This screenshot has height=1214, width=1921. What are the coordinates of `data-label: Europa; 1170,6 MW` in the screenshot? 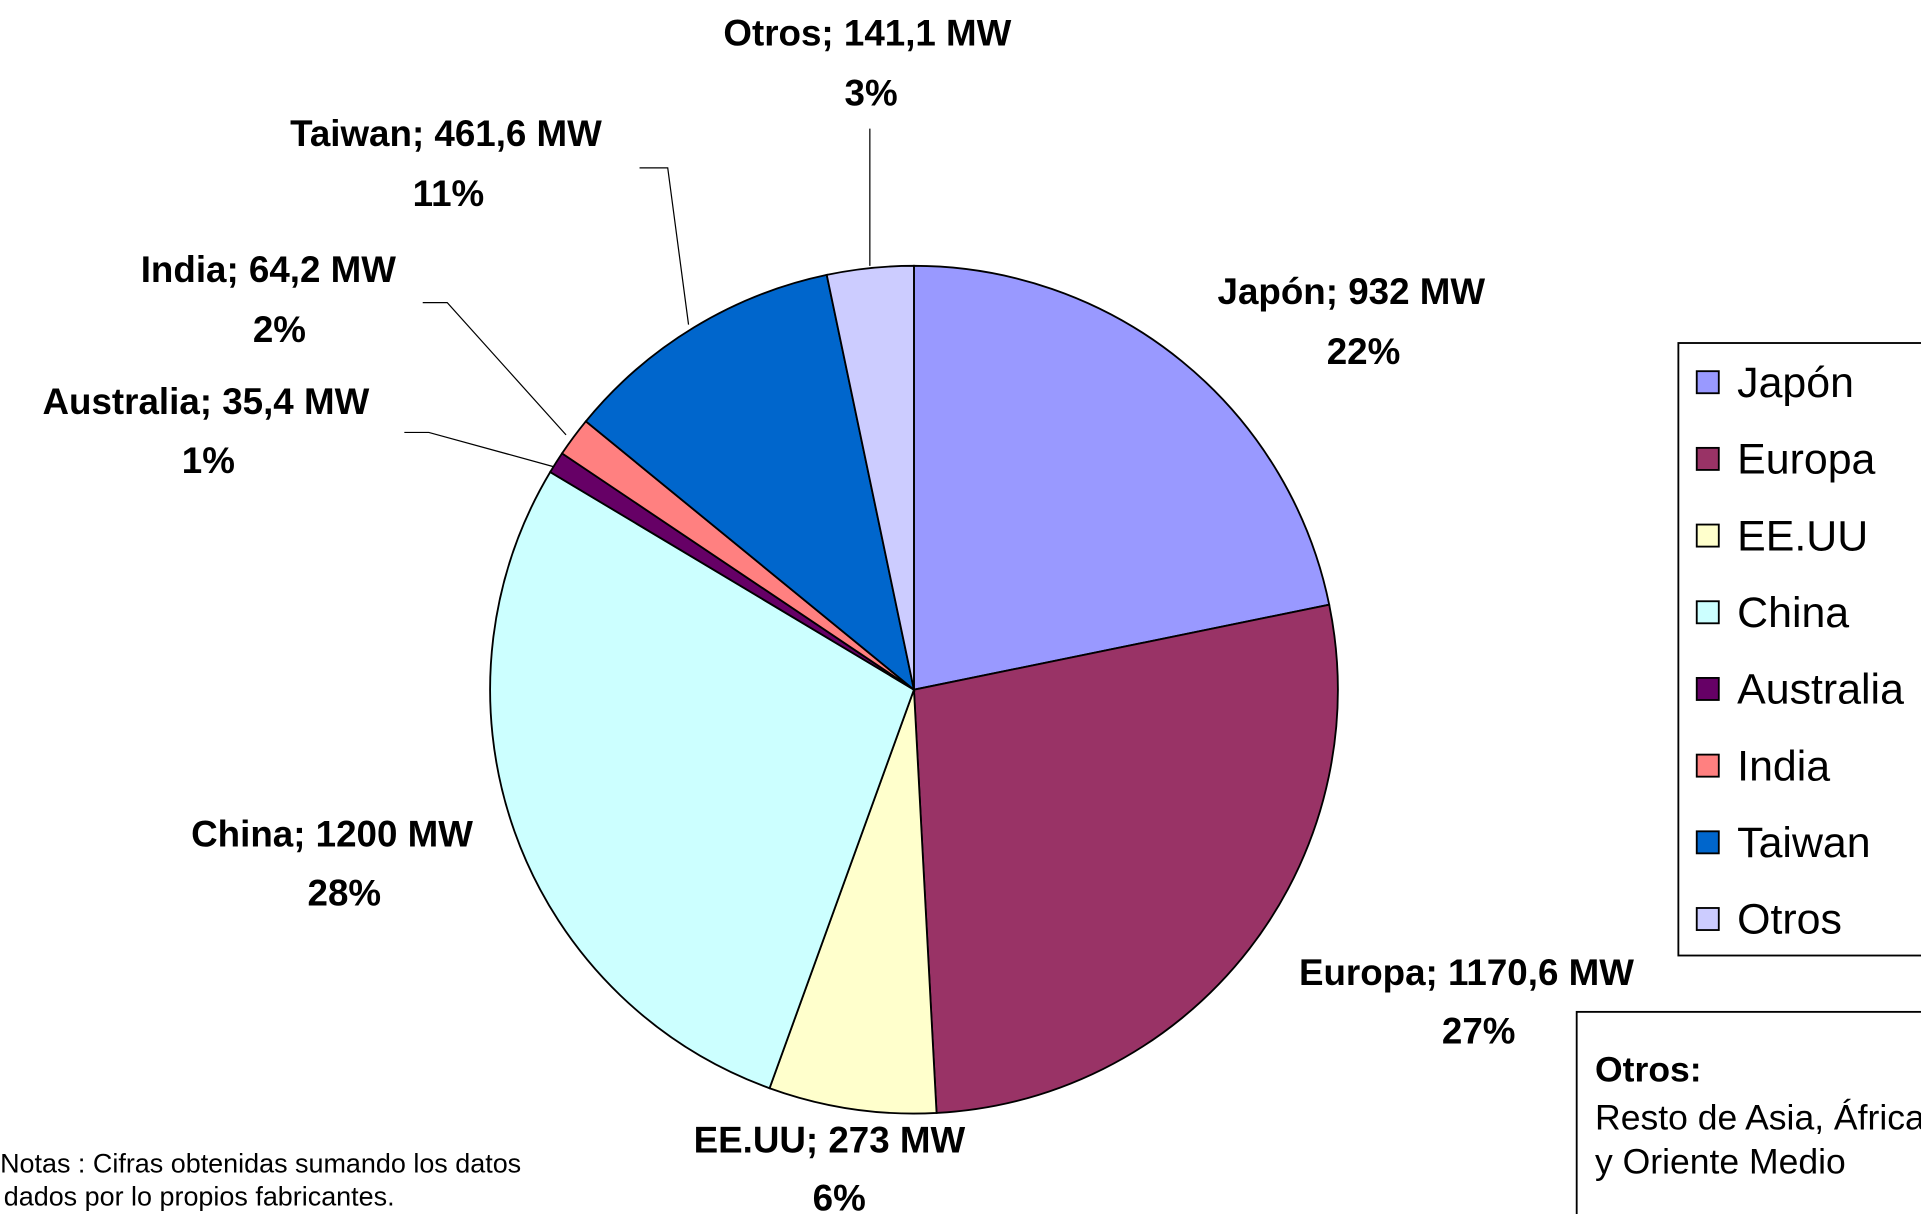 It's located at (1466, 972).